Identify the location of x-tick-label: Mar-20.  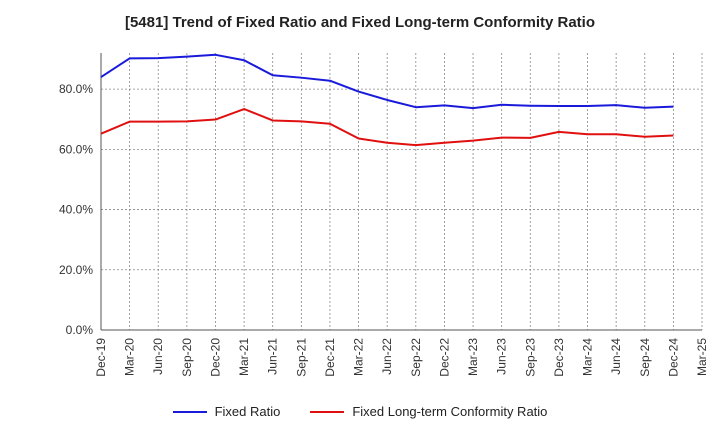
(130, 357).